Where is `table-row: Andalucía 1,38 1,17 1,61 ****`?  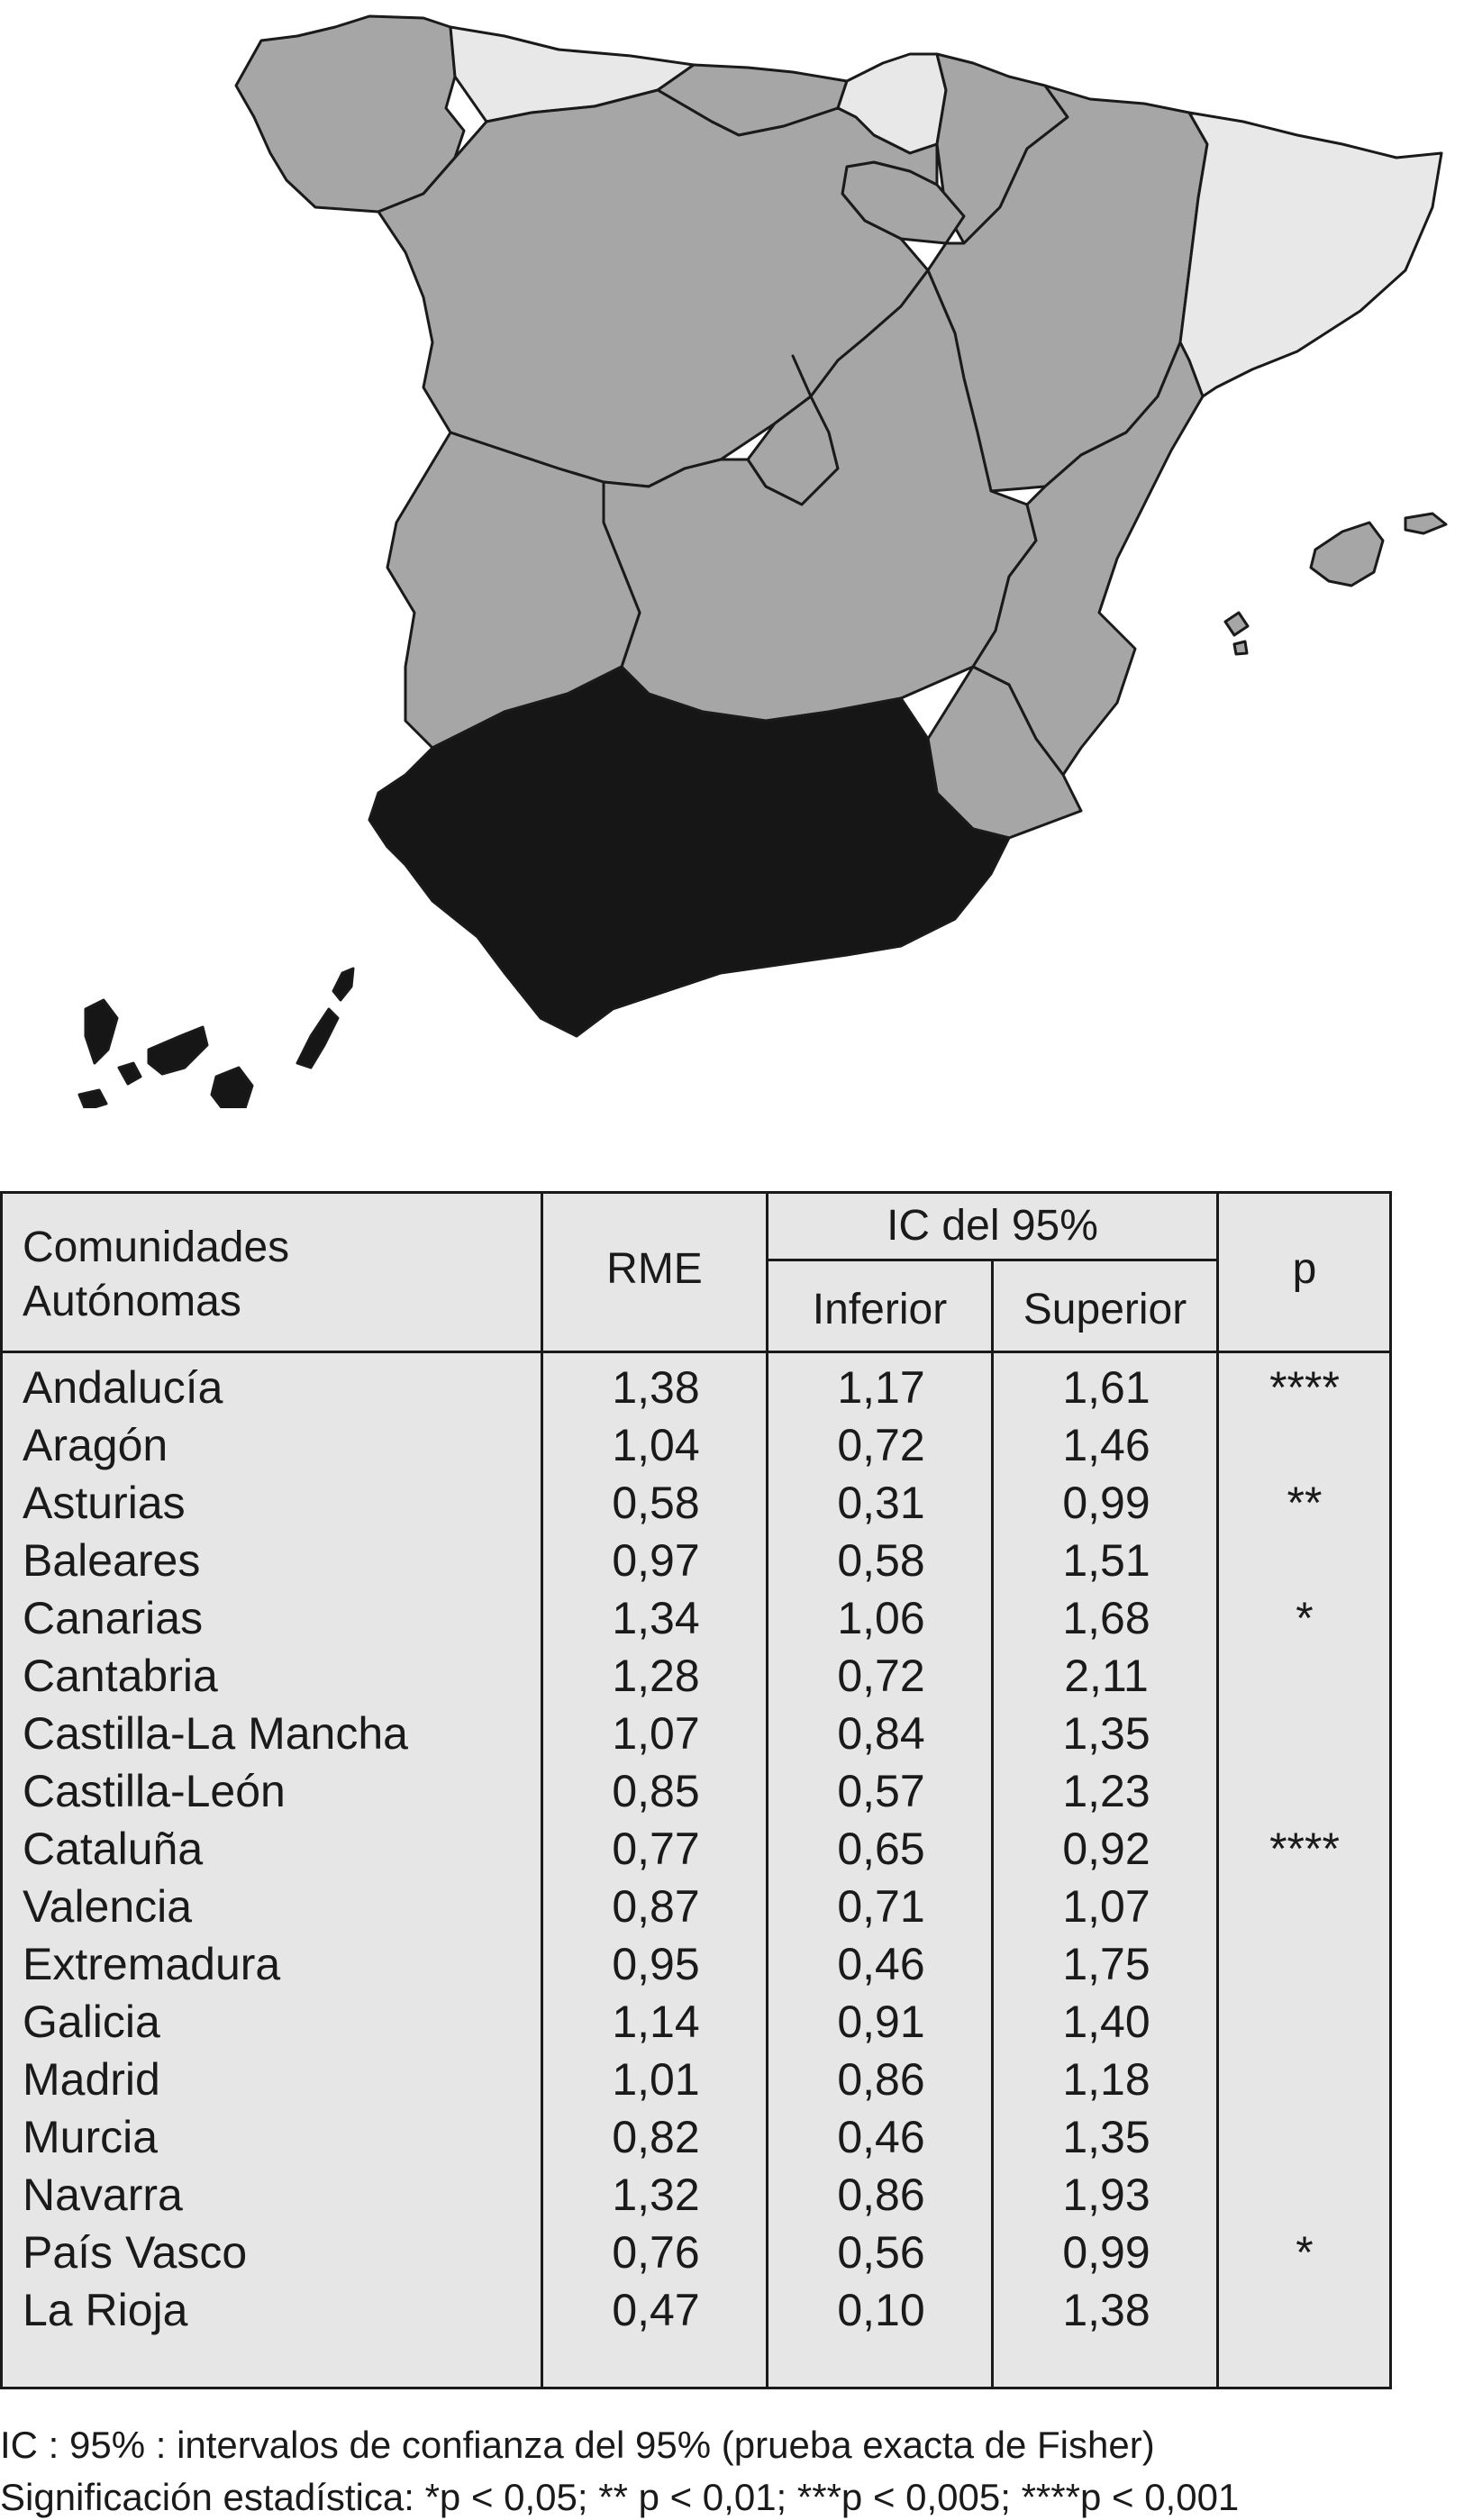
table-row: Andalucía 1,38 1,17 1,61 **** is located at coordinates (696, 1387).